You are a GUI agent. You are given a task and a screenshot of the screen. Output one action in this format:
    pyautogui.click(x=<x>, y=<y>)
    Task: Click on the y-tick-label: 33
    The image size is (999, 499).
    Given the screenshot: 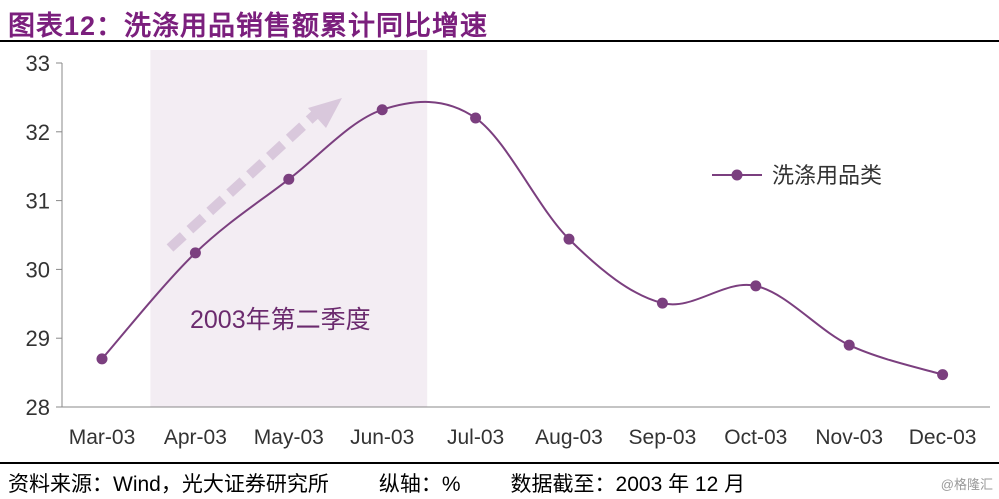 What is the action you would take?
    pyautogui.click(x=38, y=63)
    